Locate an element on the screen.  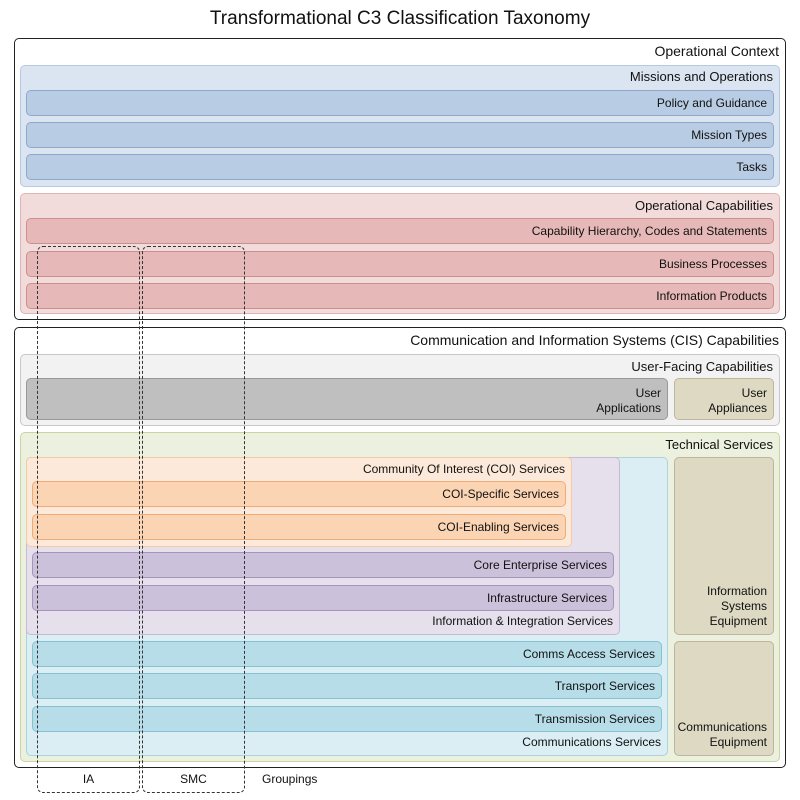
operational-context-label: Operational Context is located at coordinates (716, 51).